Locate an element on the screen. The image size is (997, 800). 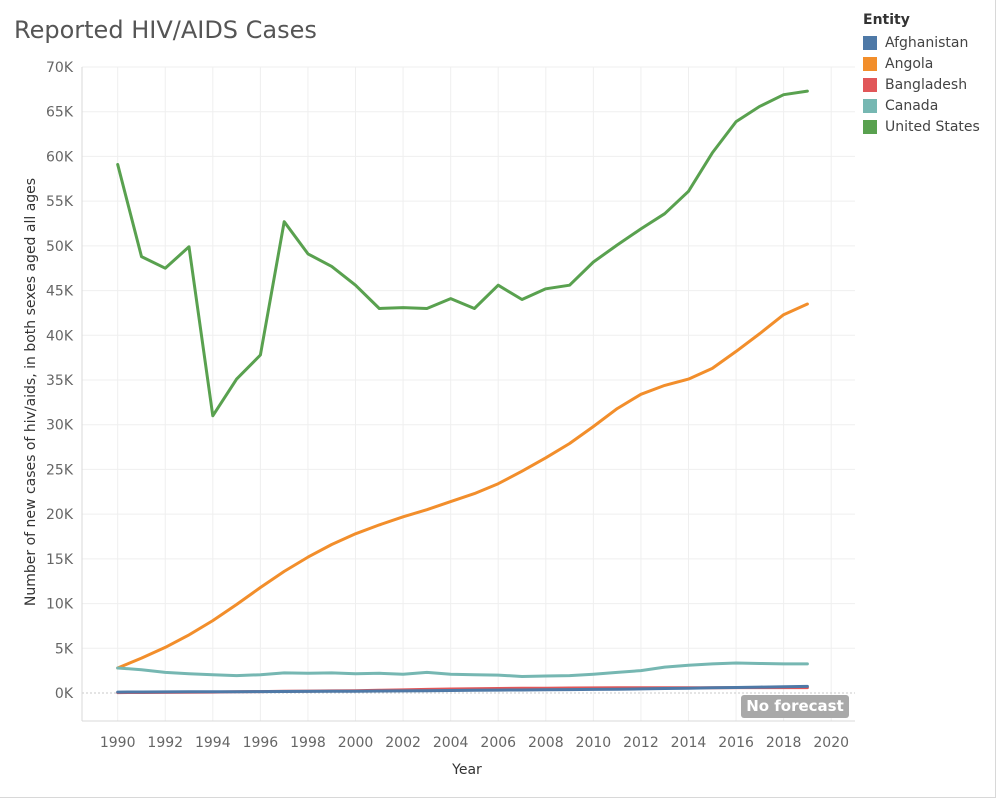
y-tick-label: 5K is located at coordinates (64, 649).